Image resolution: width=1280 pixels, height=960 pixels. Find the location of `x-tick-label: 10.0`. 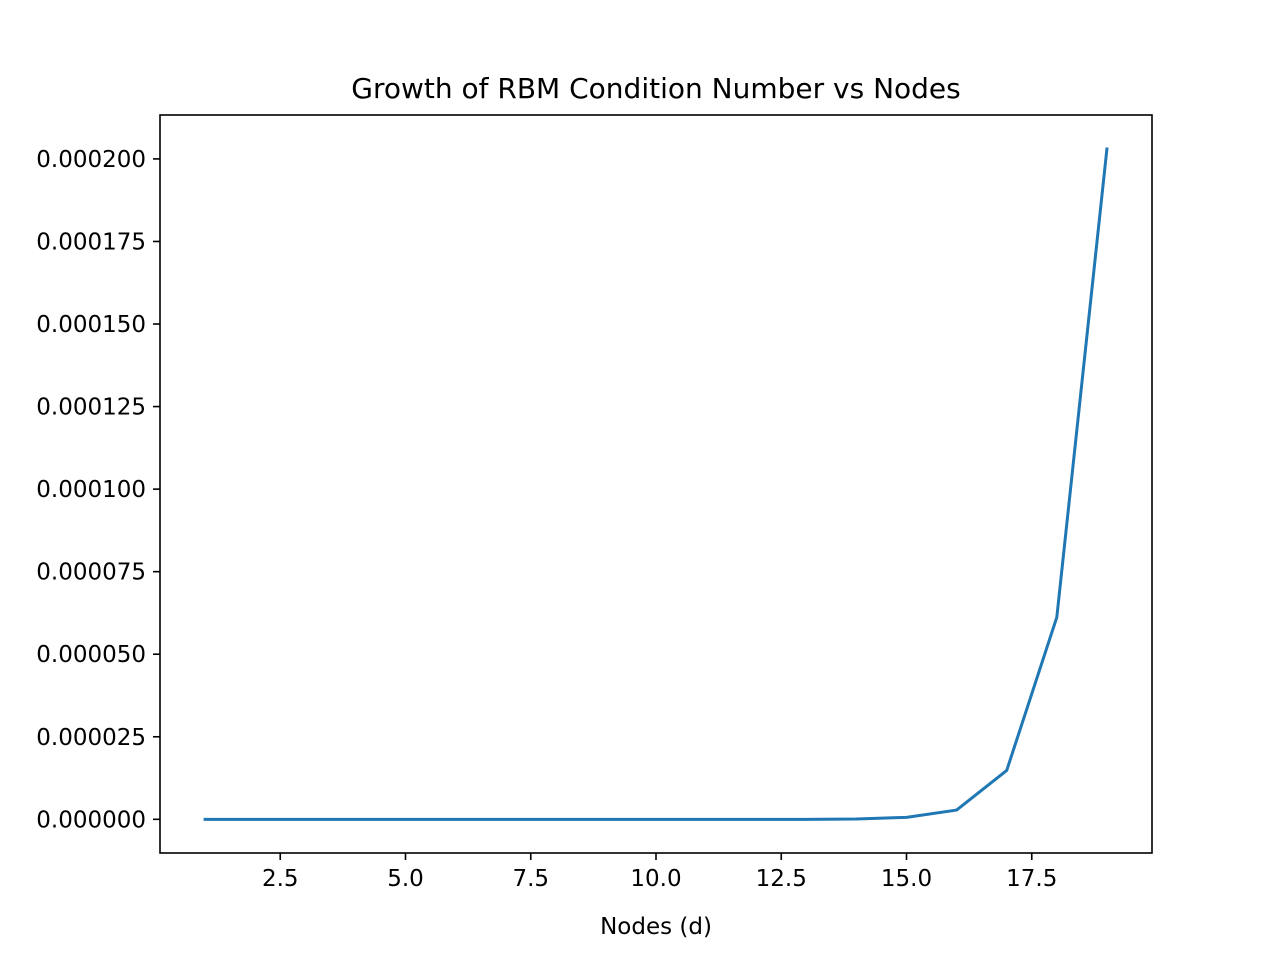

x-tick-label: 10.0 is located at coordinates (655, 879).